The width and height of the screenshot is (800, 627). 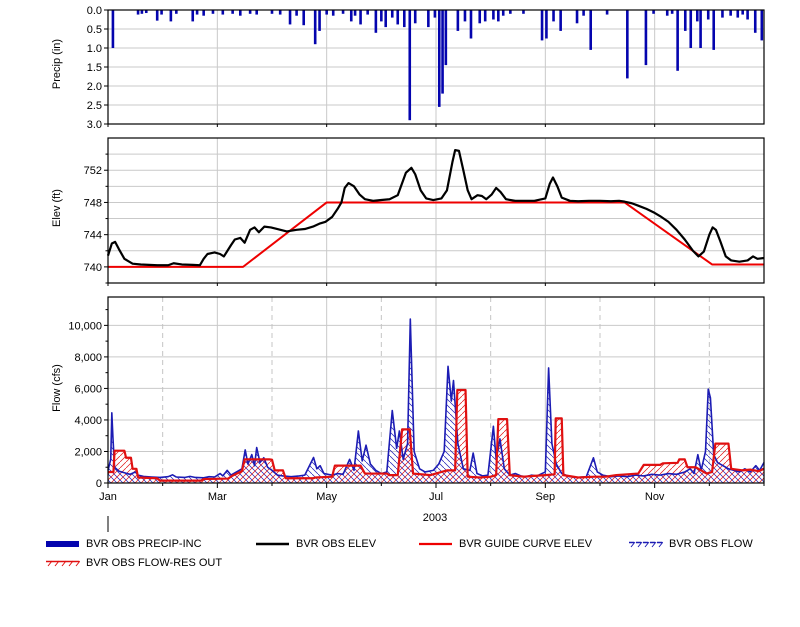 I want to click on svg-text: 740, so click(x=93, y=268).